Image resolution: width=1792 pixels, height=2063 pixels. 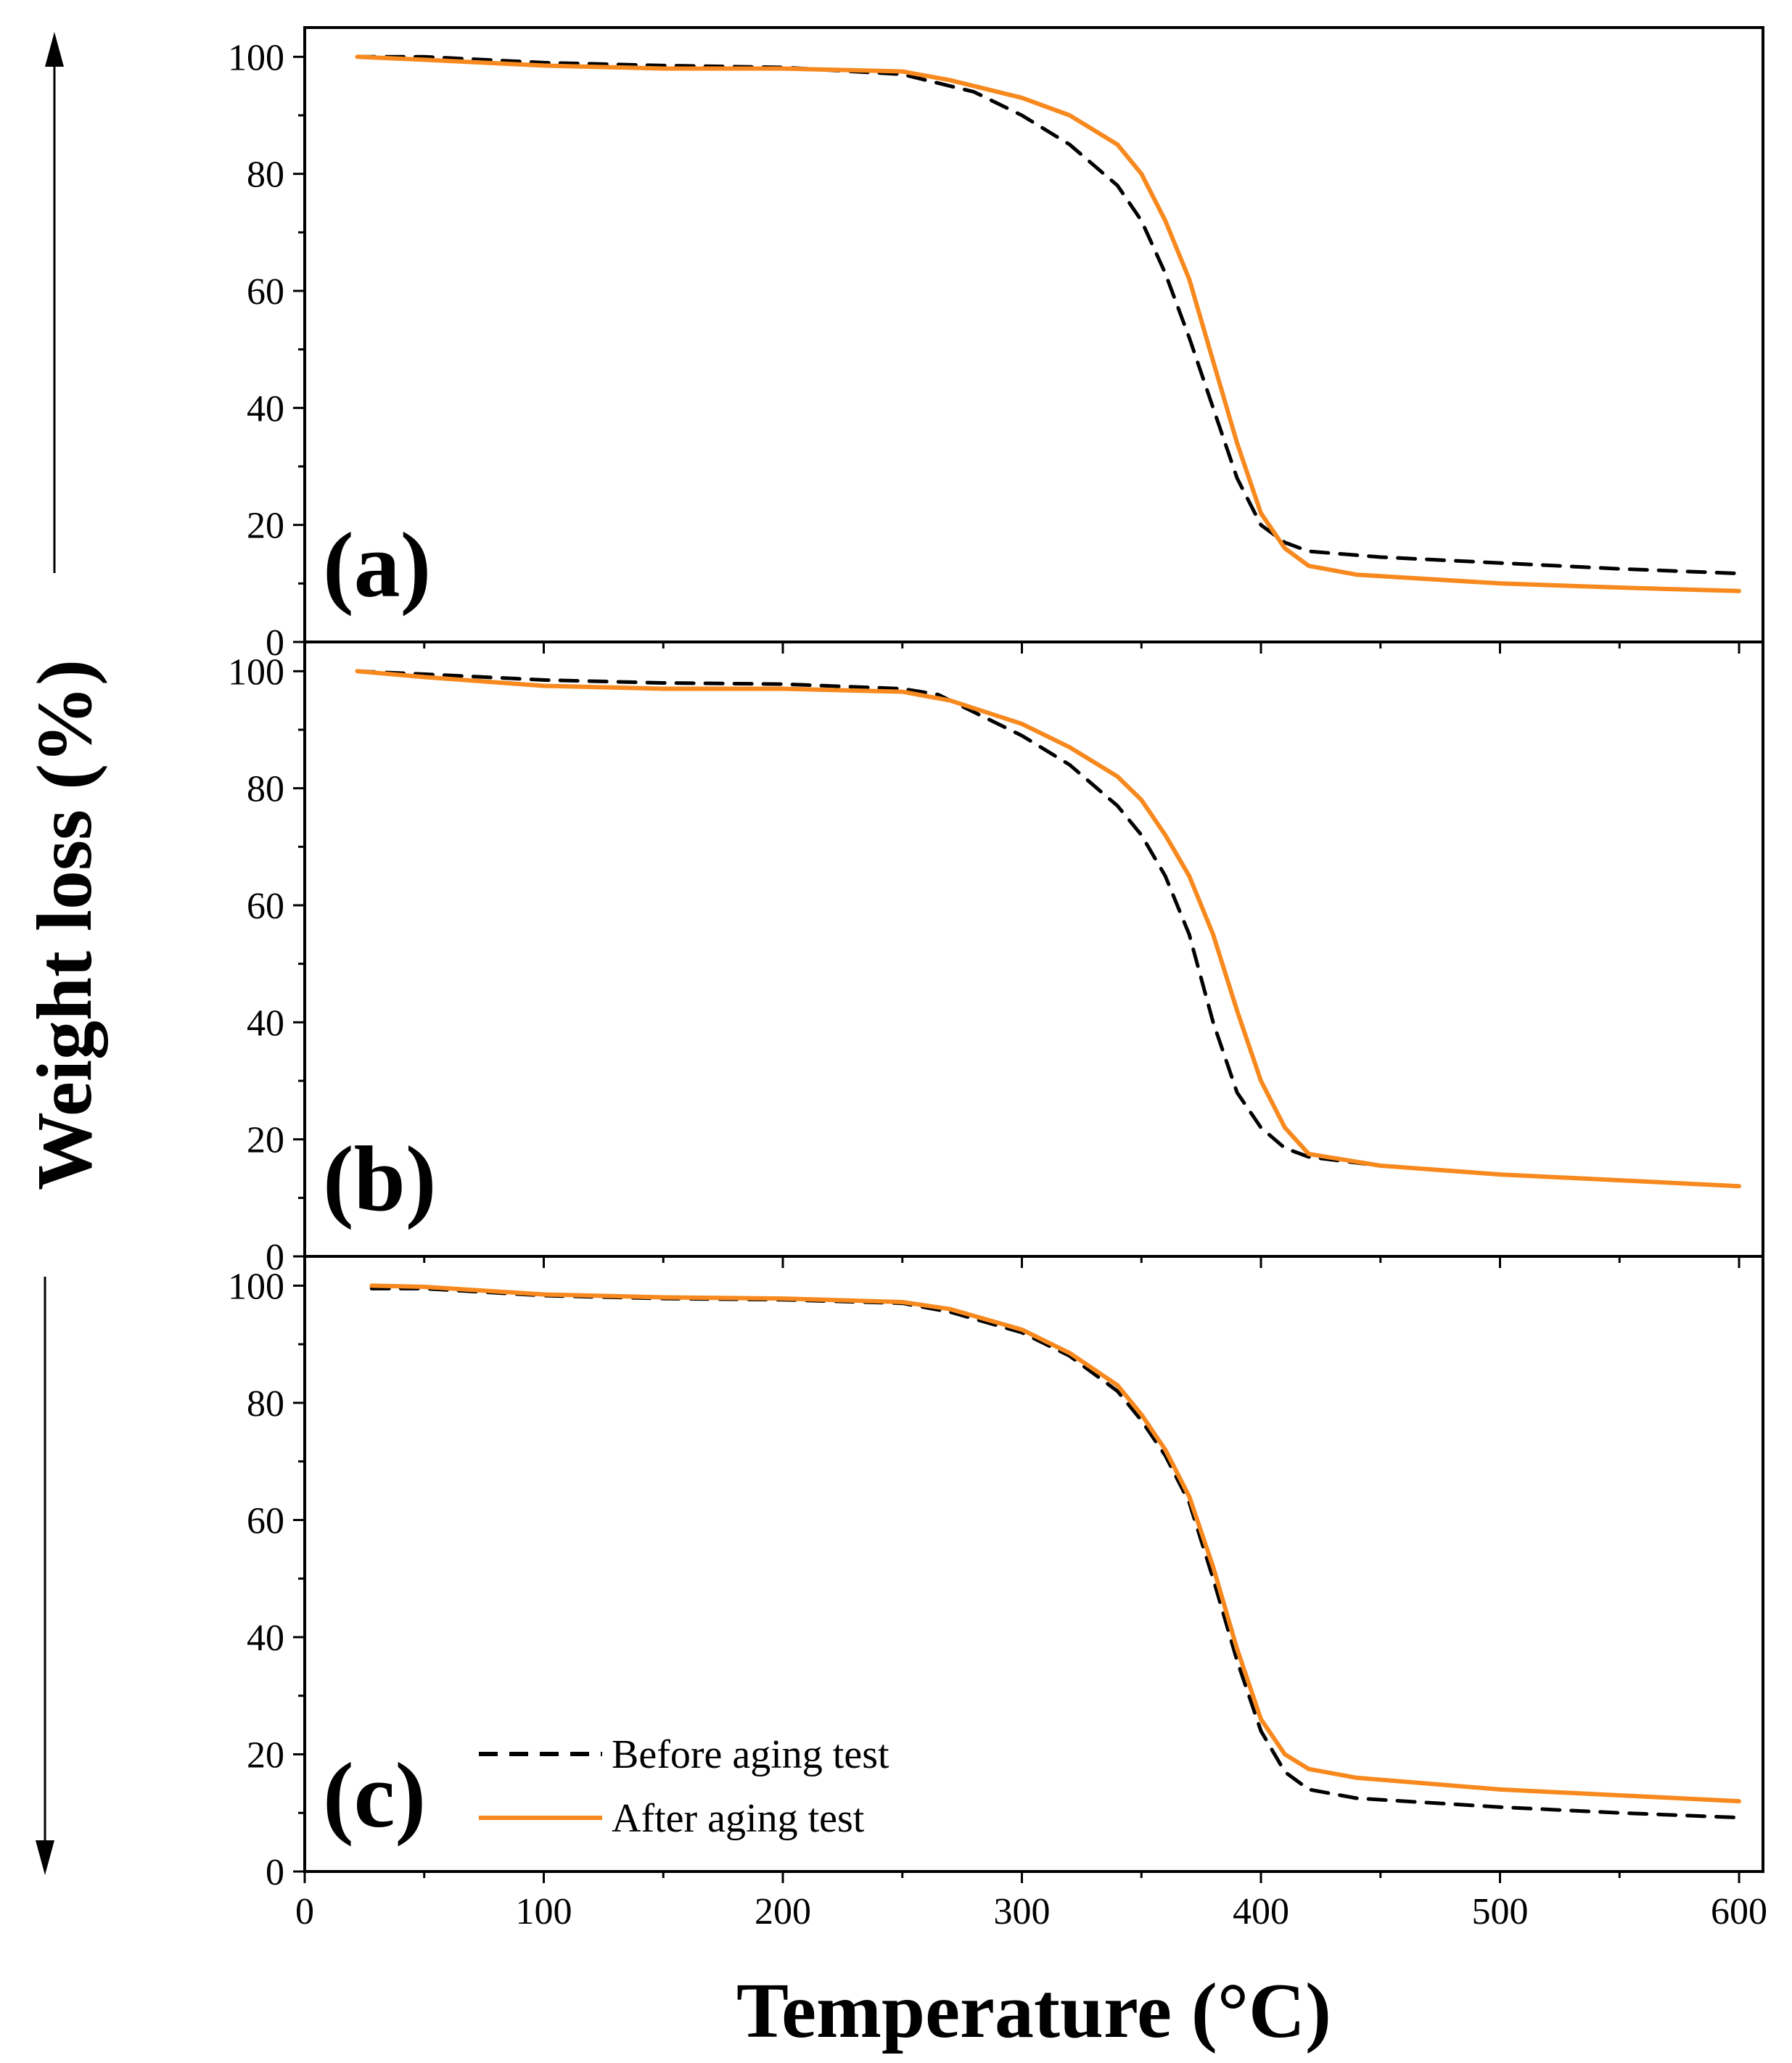 What do you see at coordinates (265, 1404) in the screenshot?
I see `y-tick-label-c: 80` at bounding box center [265, 1404].